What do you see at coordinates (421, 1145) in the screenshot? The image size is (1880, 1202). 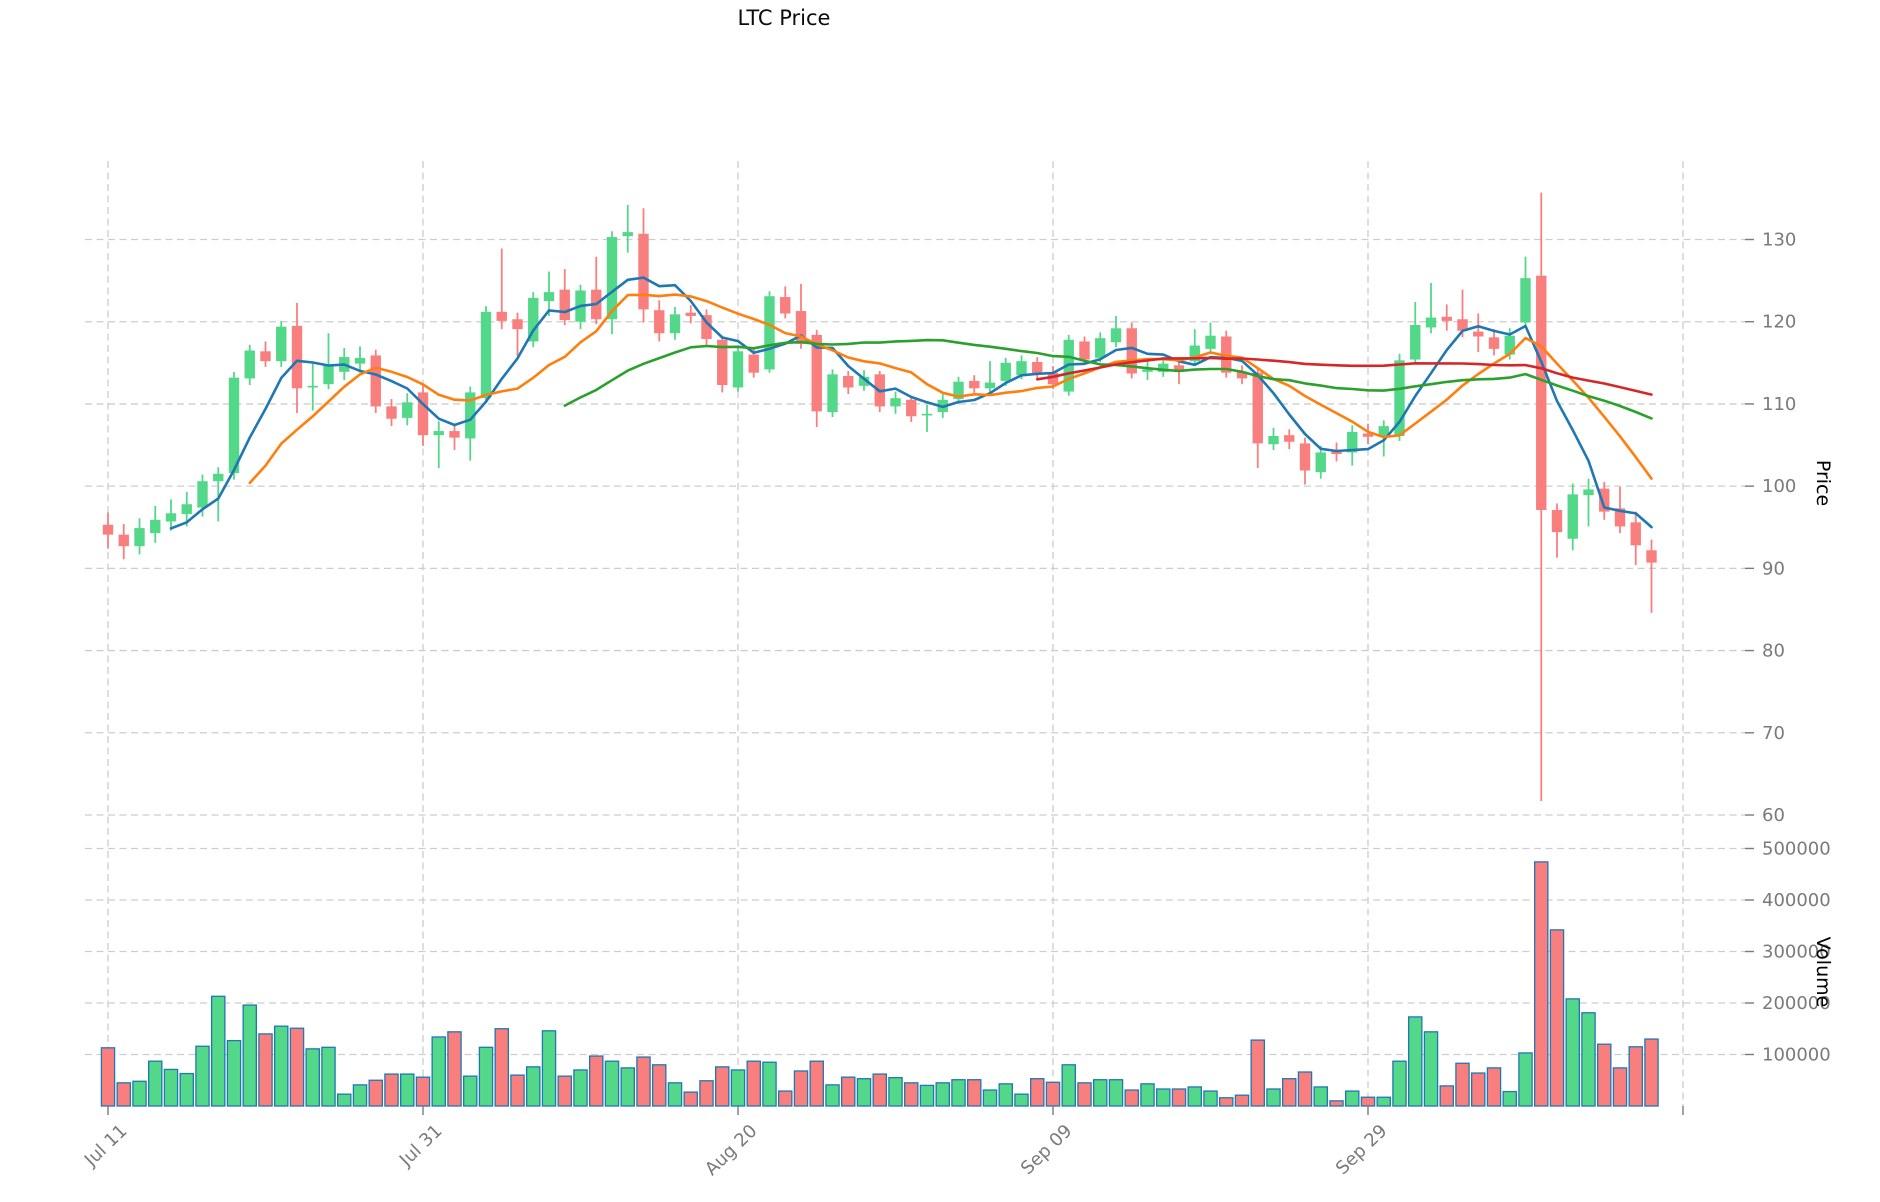 I see `x-tick-label: Jul 31` at bounding box center [421, 1145].